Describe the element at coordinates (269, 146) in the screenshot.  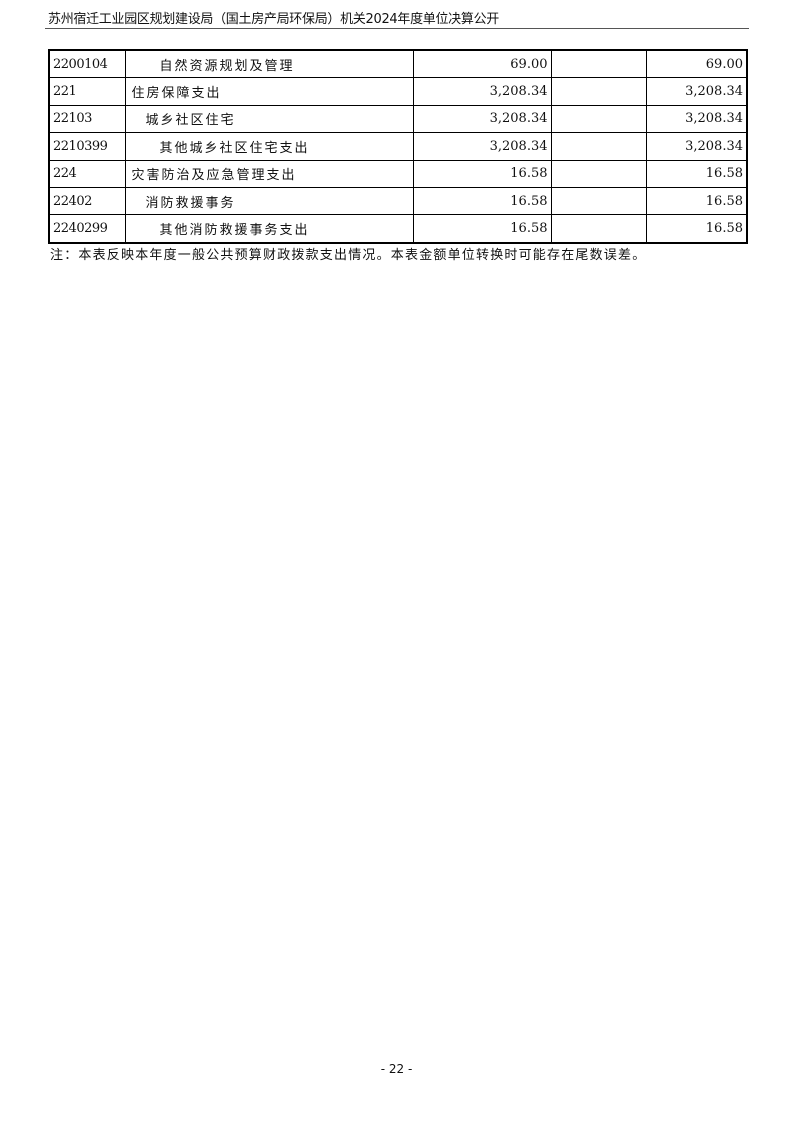
I see `cell-name: 其他城乡社区住宅支出` at that location.